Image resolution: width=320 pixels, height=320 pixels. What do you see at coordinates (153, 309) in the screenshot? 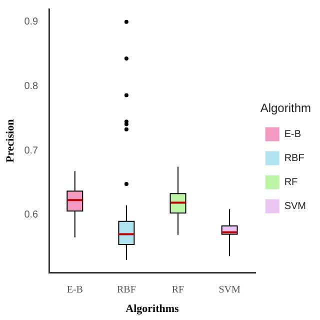
I see `x-axis-title: Algorithms` at bounding box center [153, 309].